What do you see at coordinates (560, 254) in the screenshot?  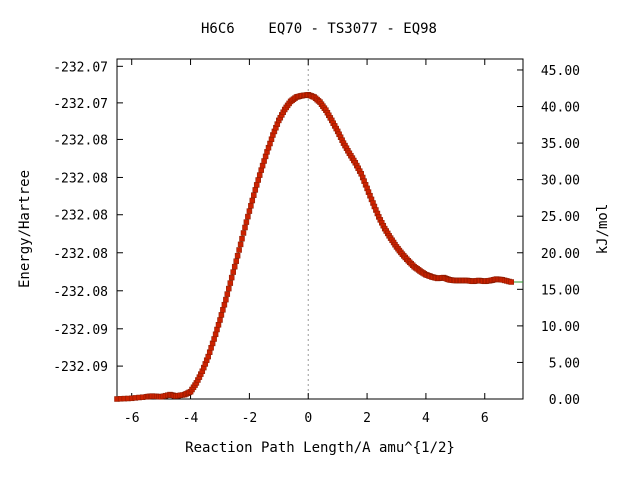 I see `y-right-tick-label: 20.00` at bounding box center [560, 254].